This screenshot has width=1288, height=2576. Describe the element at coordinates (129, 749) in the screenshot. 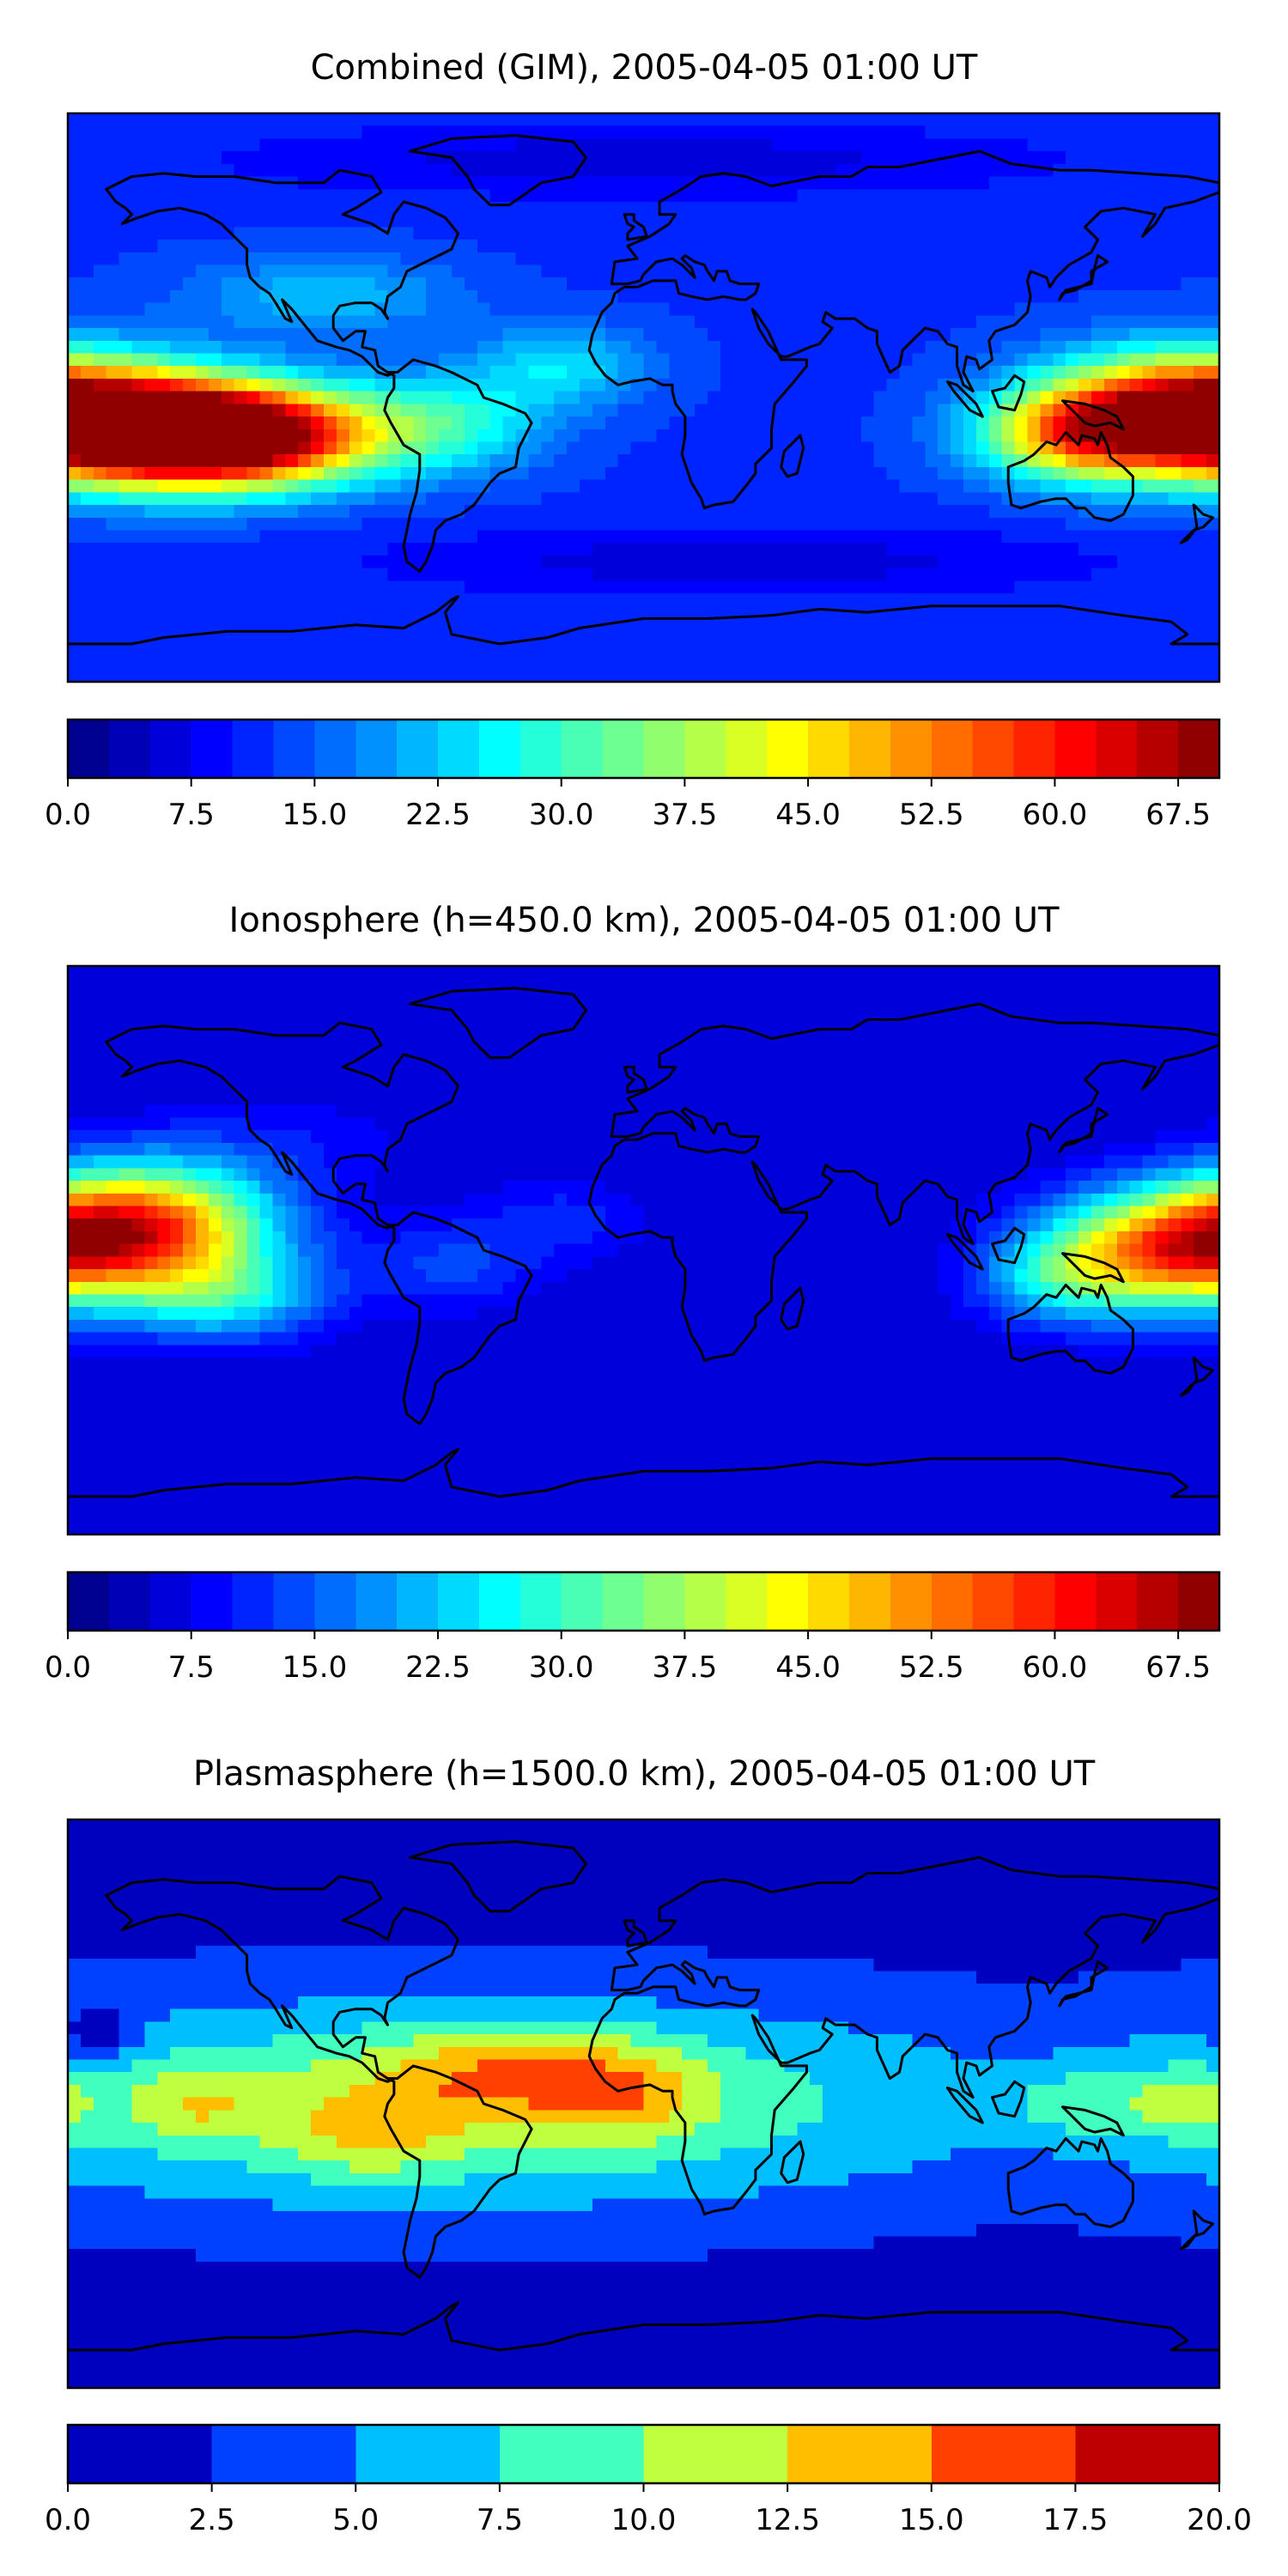

I see `colorbar-segment` at that location.